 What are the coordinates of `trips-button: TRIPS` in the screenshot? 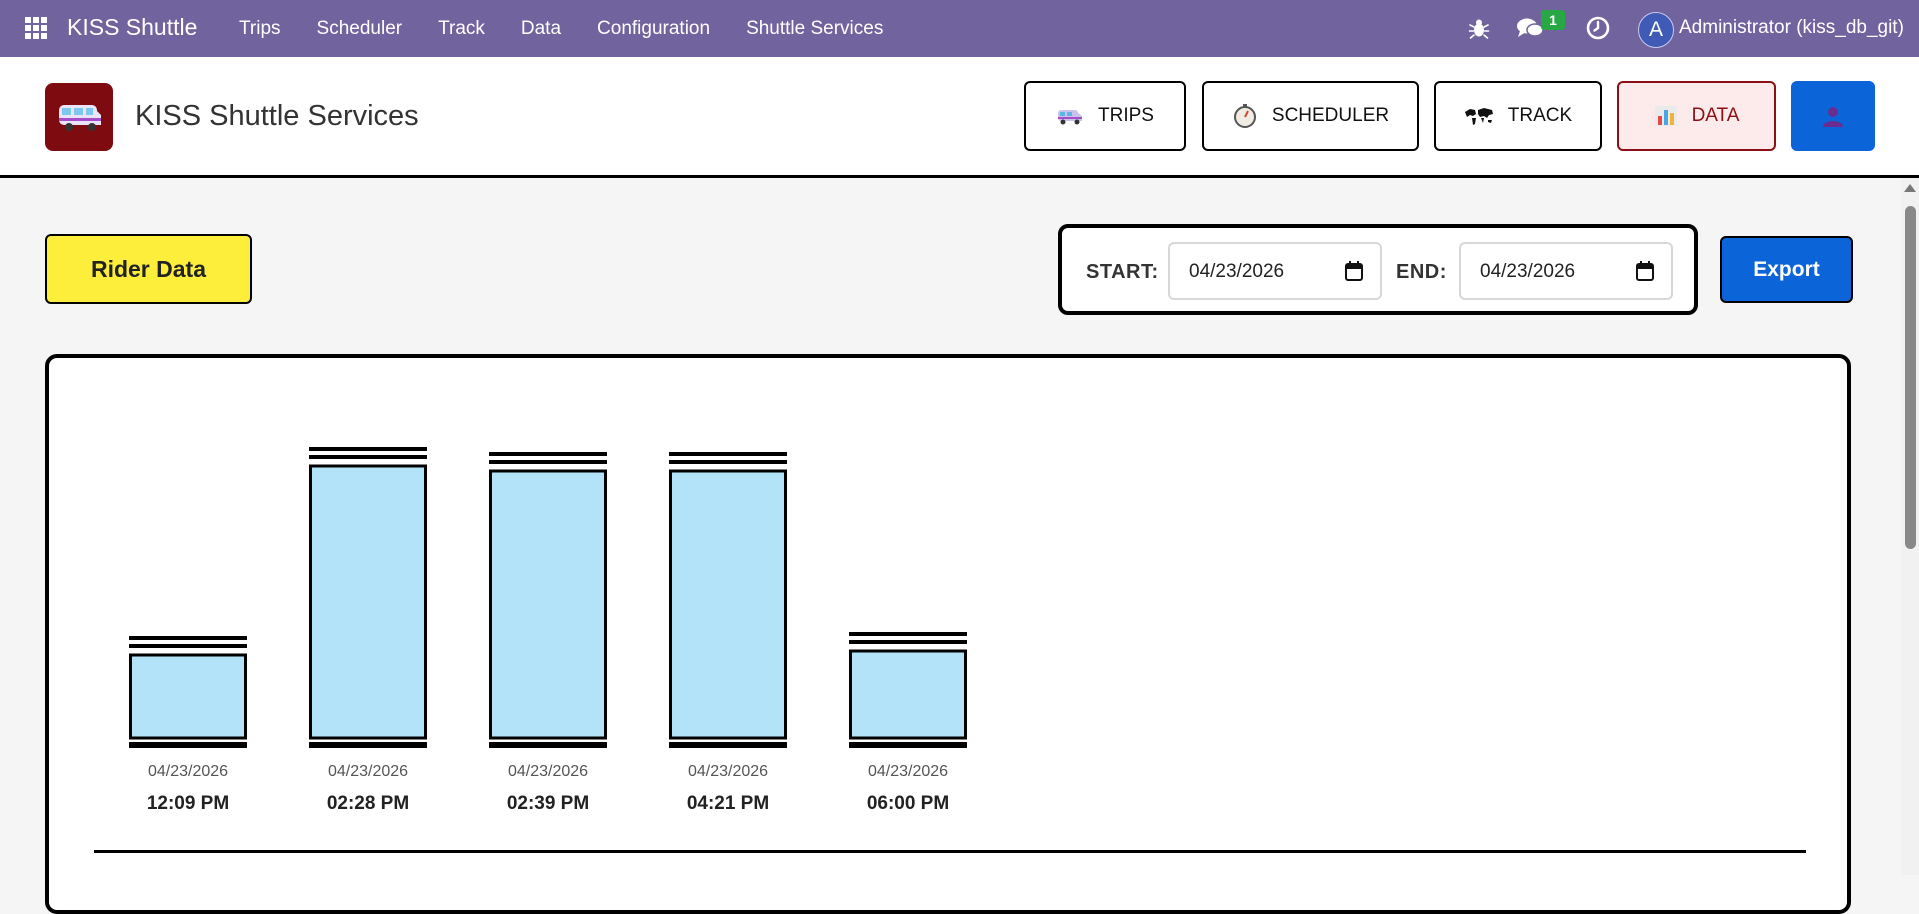 It's located at (1105, 116).